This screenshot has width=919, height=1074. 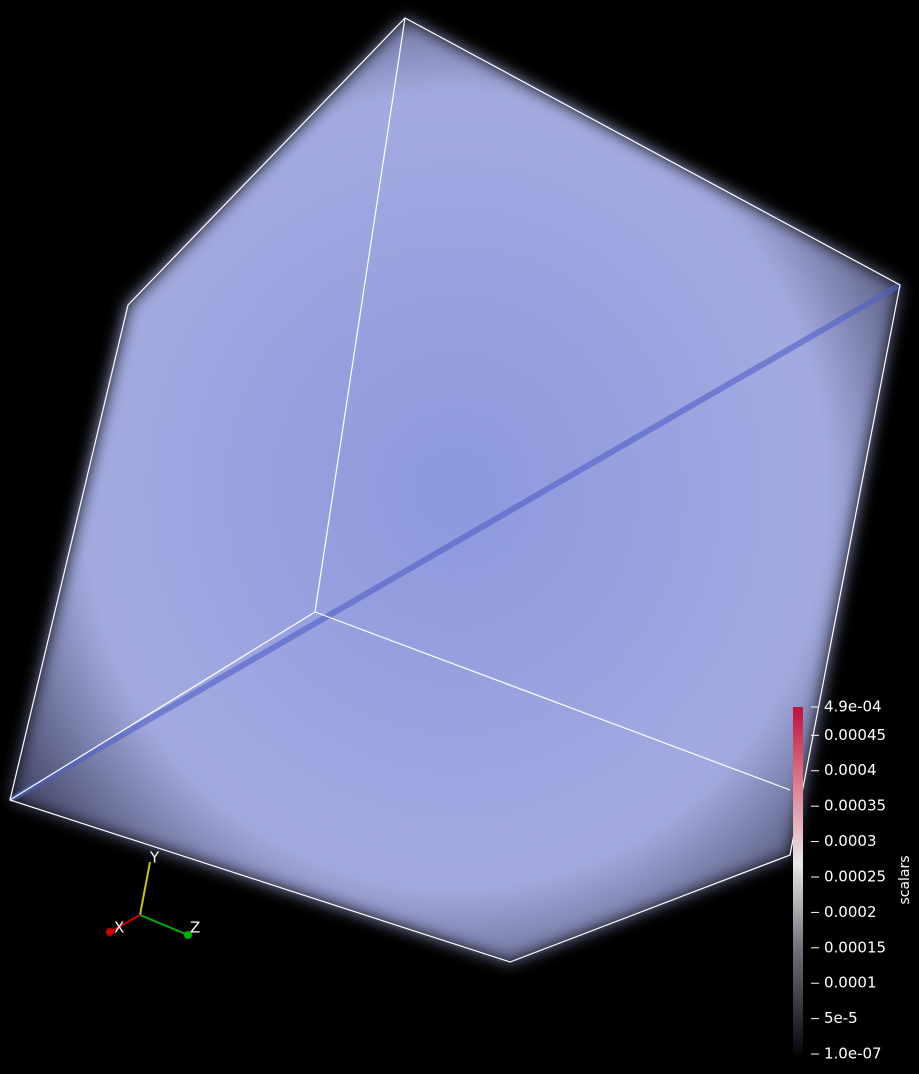 I want to click on axis-label: Y, so click(x=154, y=858).